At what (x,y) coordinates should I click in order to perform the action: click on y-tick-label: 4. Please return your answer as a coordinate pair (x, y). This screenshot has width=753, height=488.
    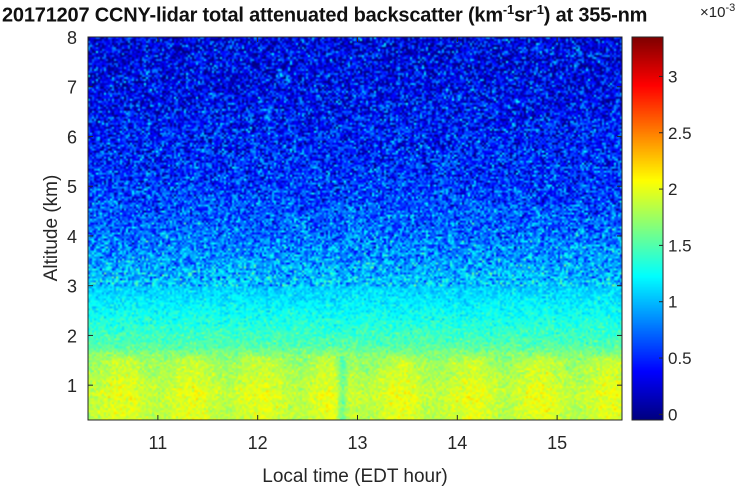
    Looking at the image, I should click on (72, 237).